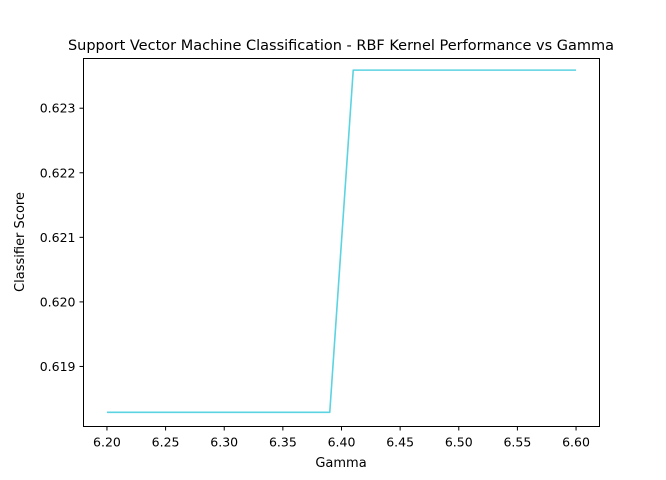 Image resolution: width=666 pixels, height=480 pixels. I want to click on x-axis: 6.20 6.25 6.30 6.35 6.40 6.45 6.50 6.55 6.60, so click(341, 438).